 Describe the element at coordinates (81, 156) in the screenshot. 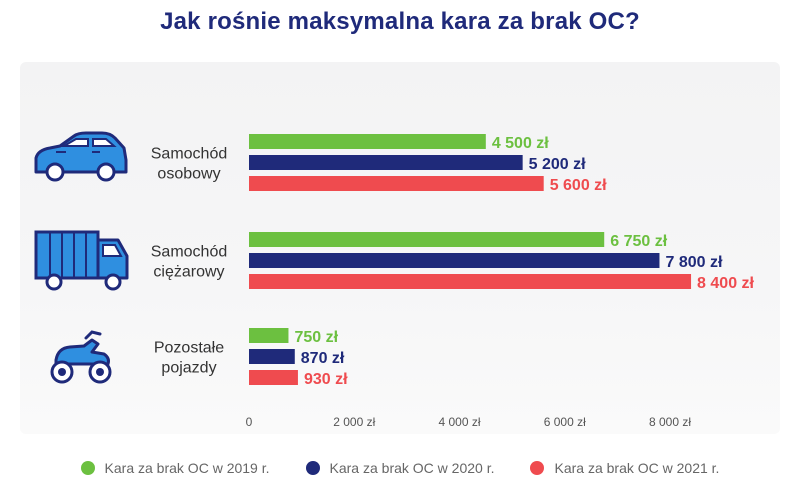

I see `car-icon` at that location.